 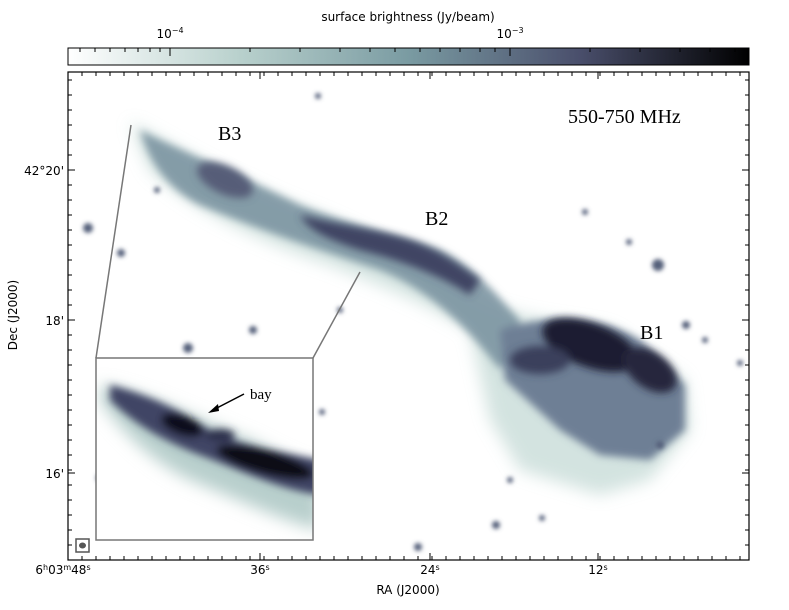 What do you see at coordinates (597, 570) in the screenshot?
I see `x-tick-label: 12s` at bounding box center [597, 570].